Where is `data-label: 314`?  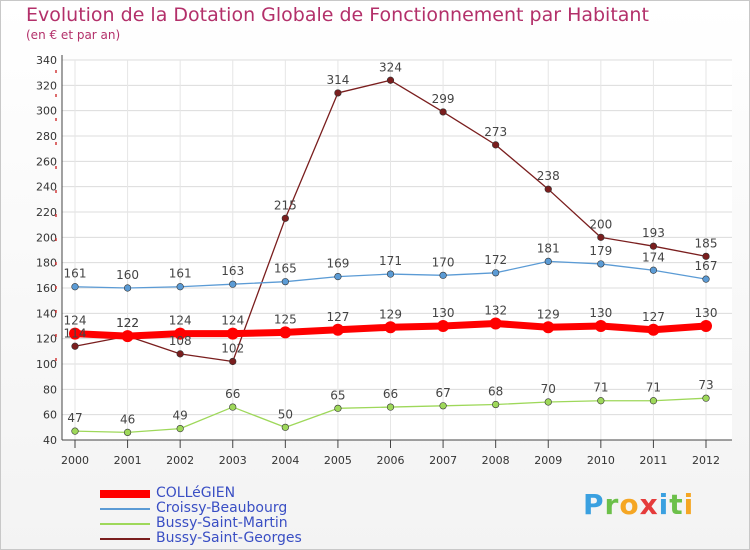 data-label: 314 is located at coordinates (337, 80).